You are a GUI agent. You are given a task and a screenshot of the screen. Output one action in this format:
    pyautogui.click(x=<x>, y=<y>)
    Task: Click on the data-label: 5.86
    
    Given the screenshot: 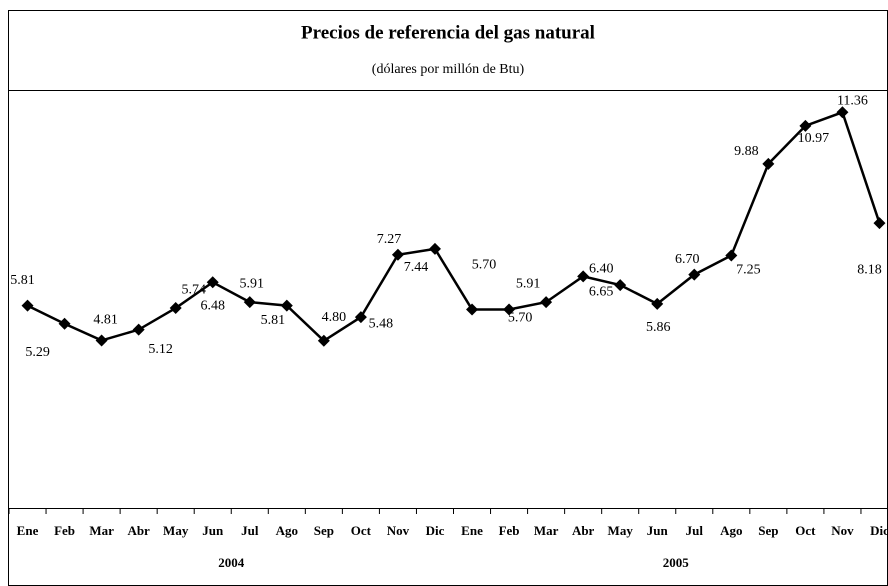 What is the action you would take?
    pyautogui.click(x=658, y=327)
    